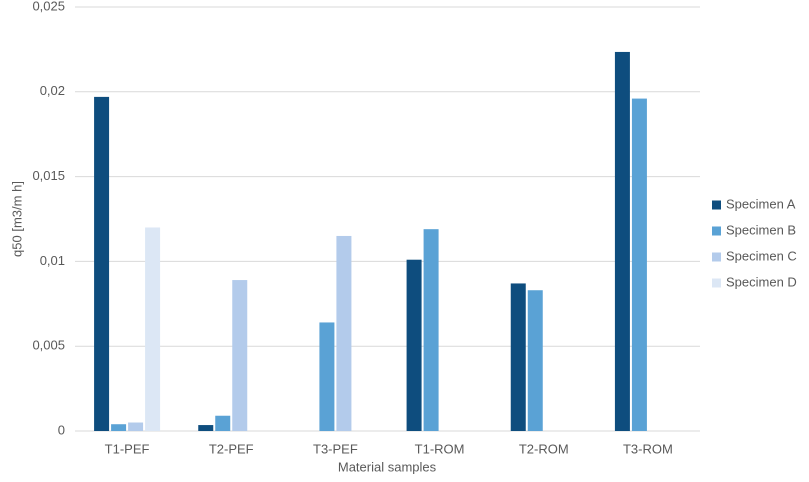 Image resolution: width=809 pixels, height=482 pixels. What do you see at coordinates (52, 260) in the screenshot?
I see `y-tick-label: 0,01` at bounding box center [52, 260].